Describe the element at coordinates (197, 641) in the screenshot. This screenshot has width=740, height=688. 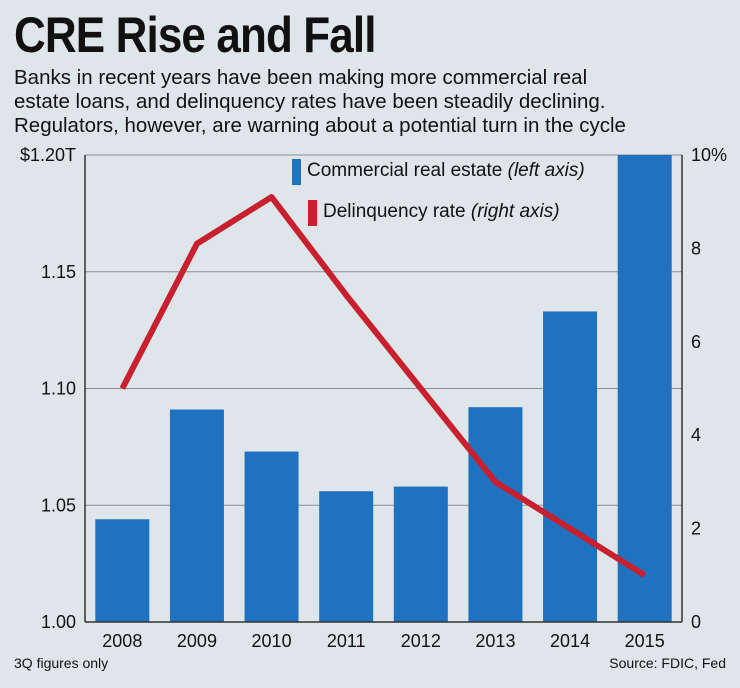
I see `x-tick-label: 2009` at that location.